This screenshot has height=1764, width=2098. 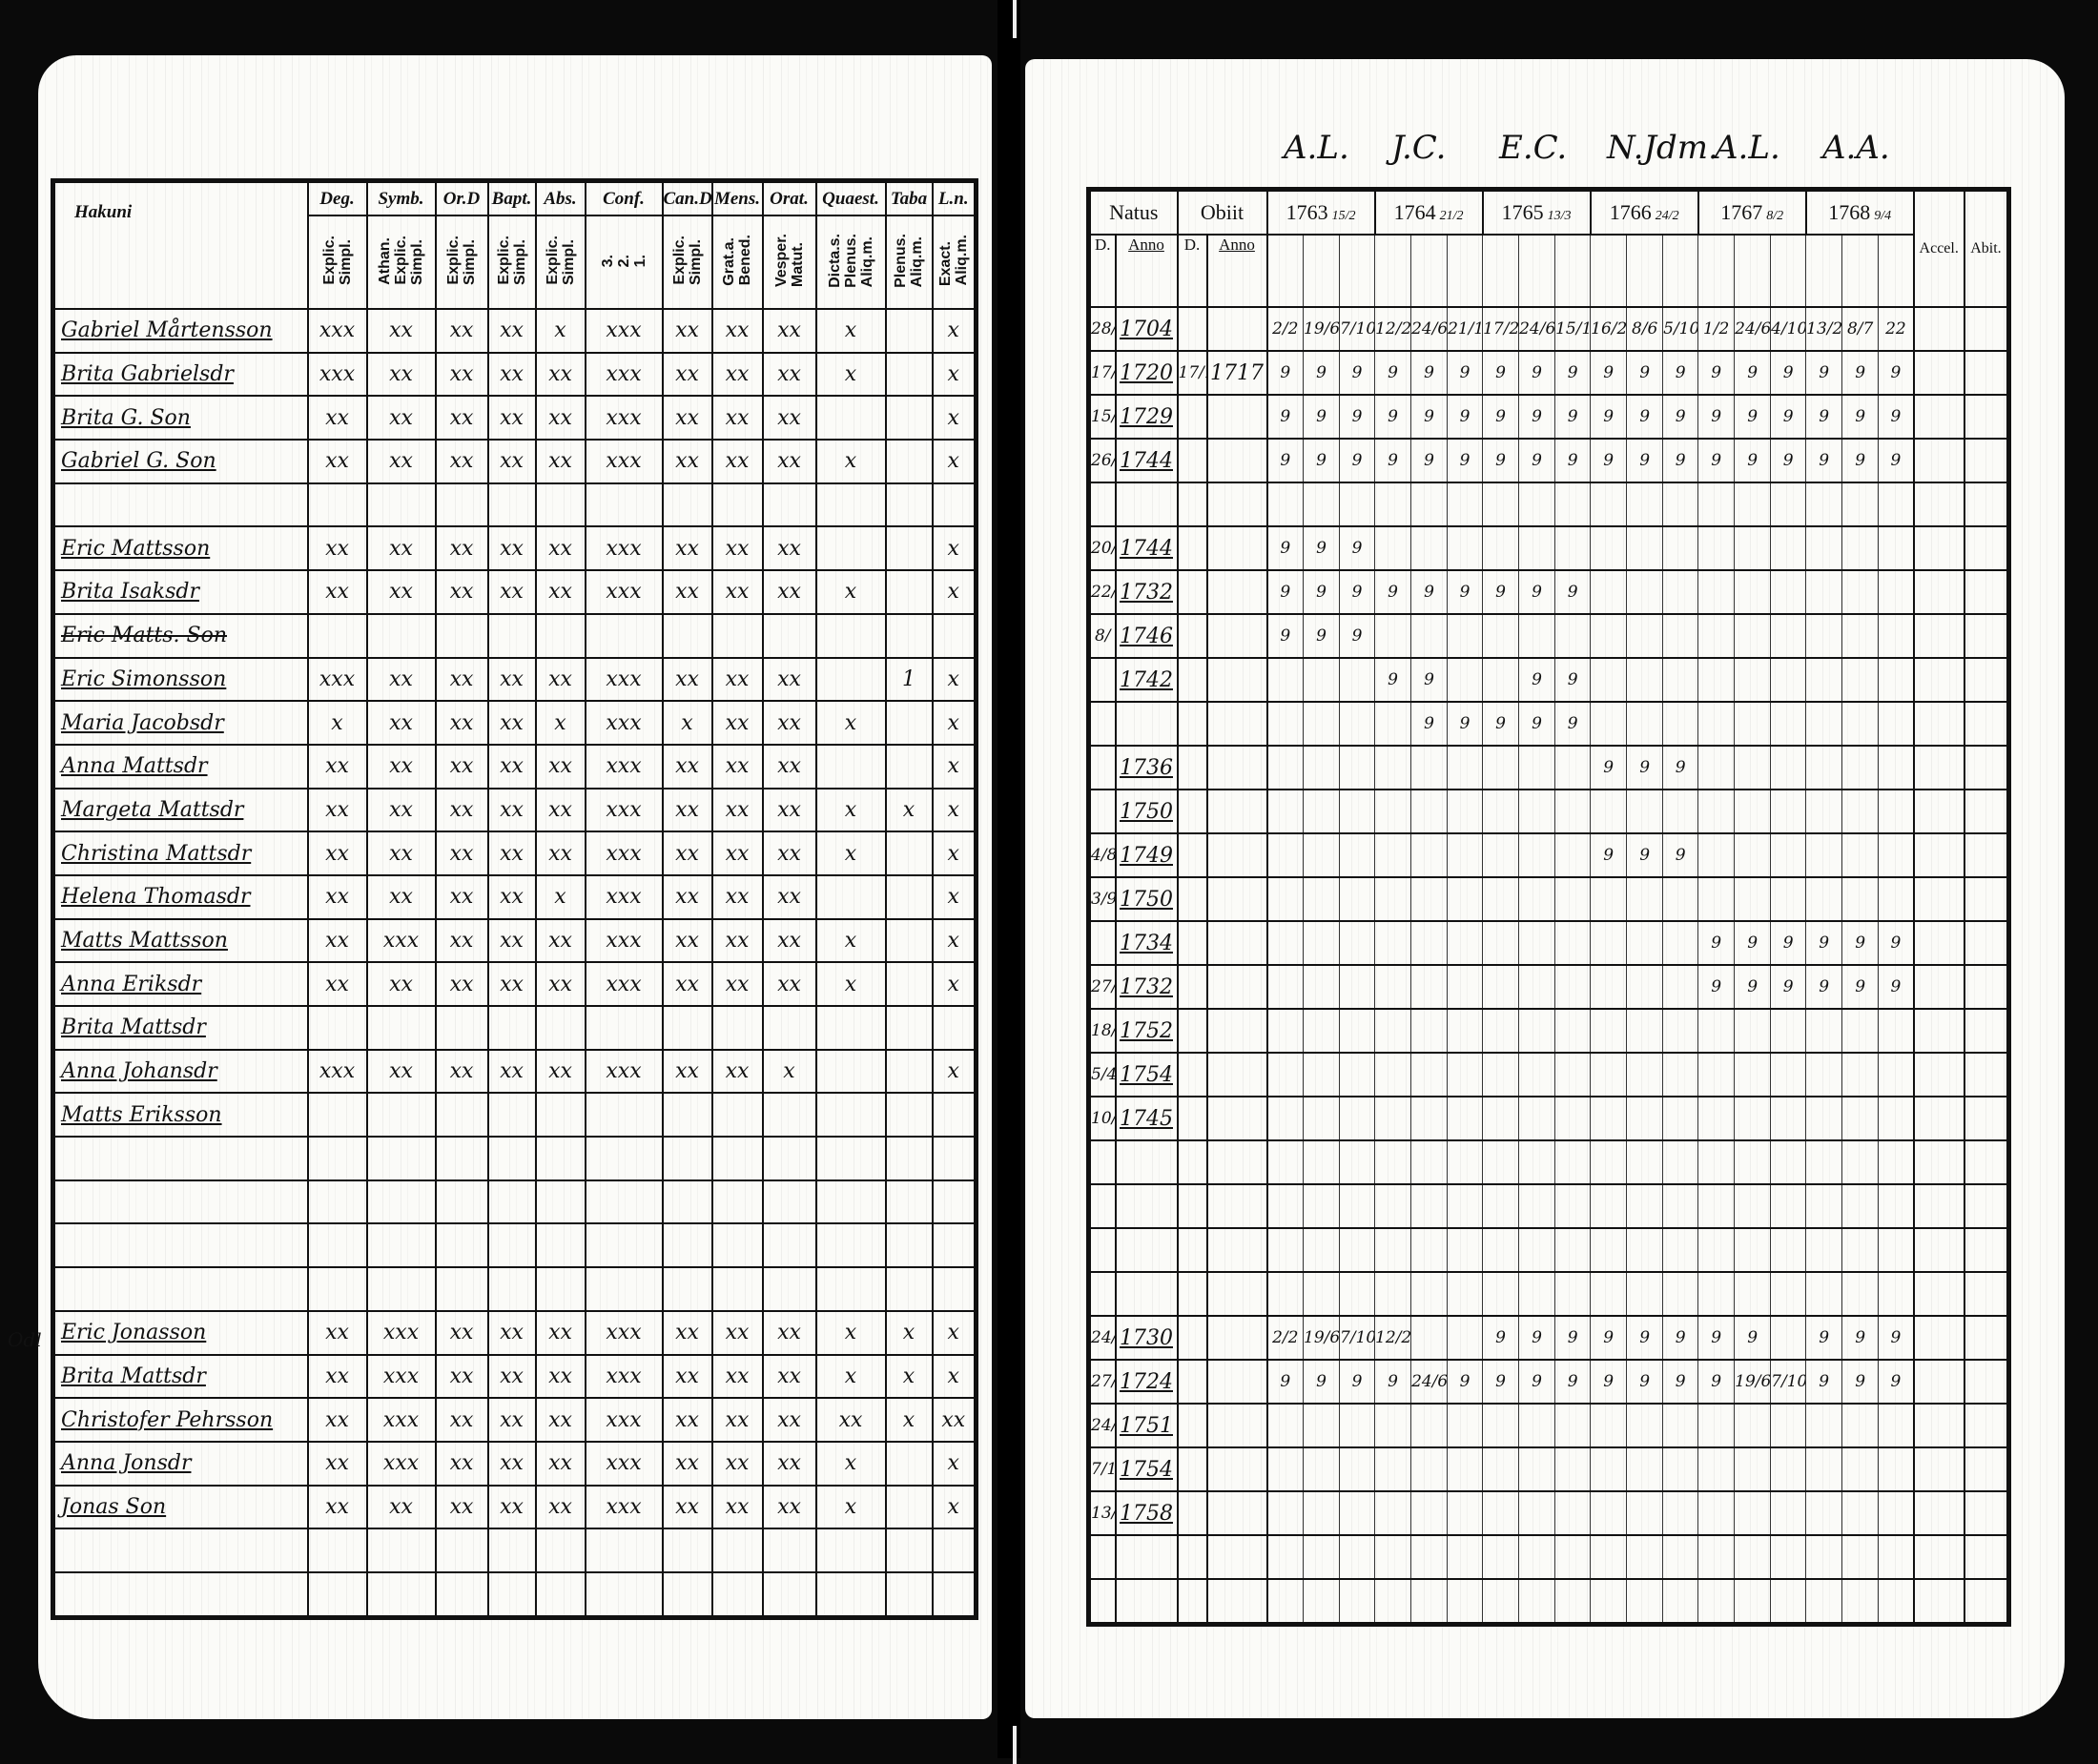 I want to click on column-header: Can.D, so click(x=687, y=197).